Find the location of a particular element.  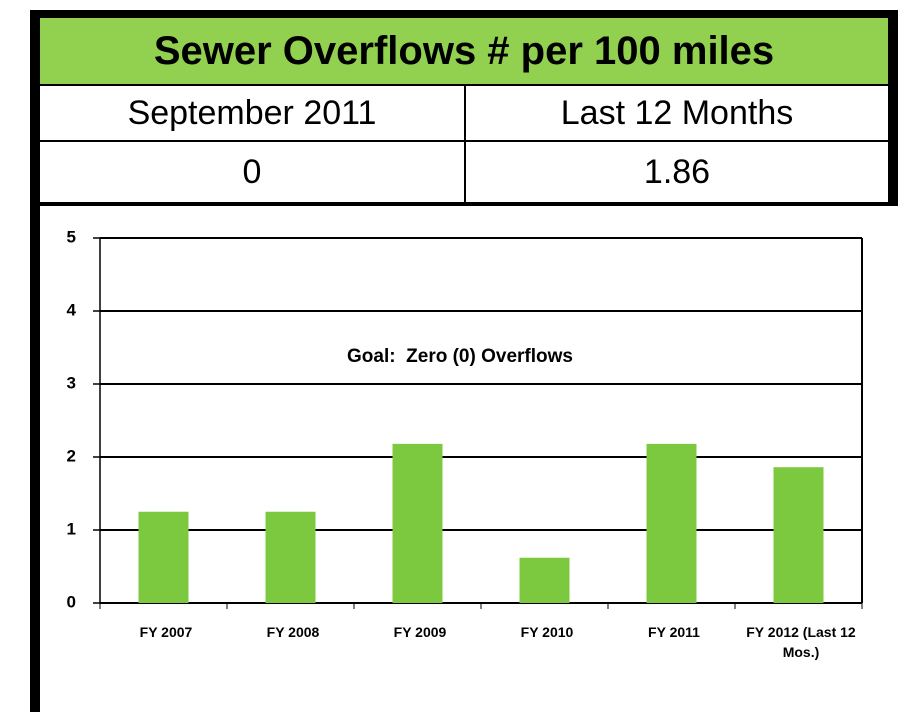

summary-value: 0 is located at coordinates (252, 172).